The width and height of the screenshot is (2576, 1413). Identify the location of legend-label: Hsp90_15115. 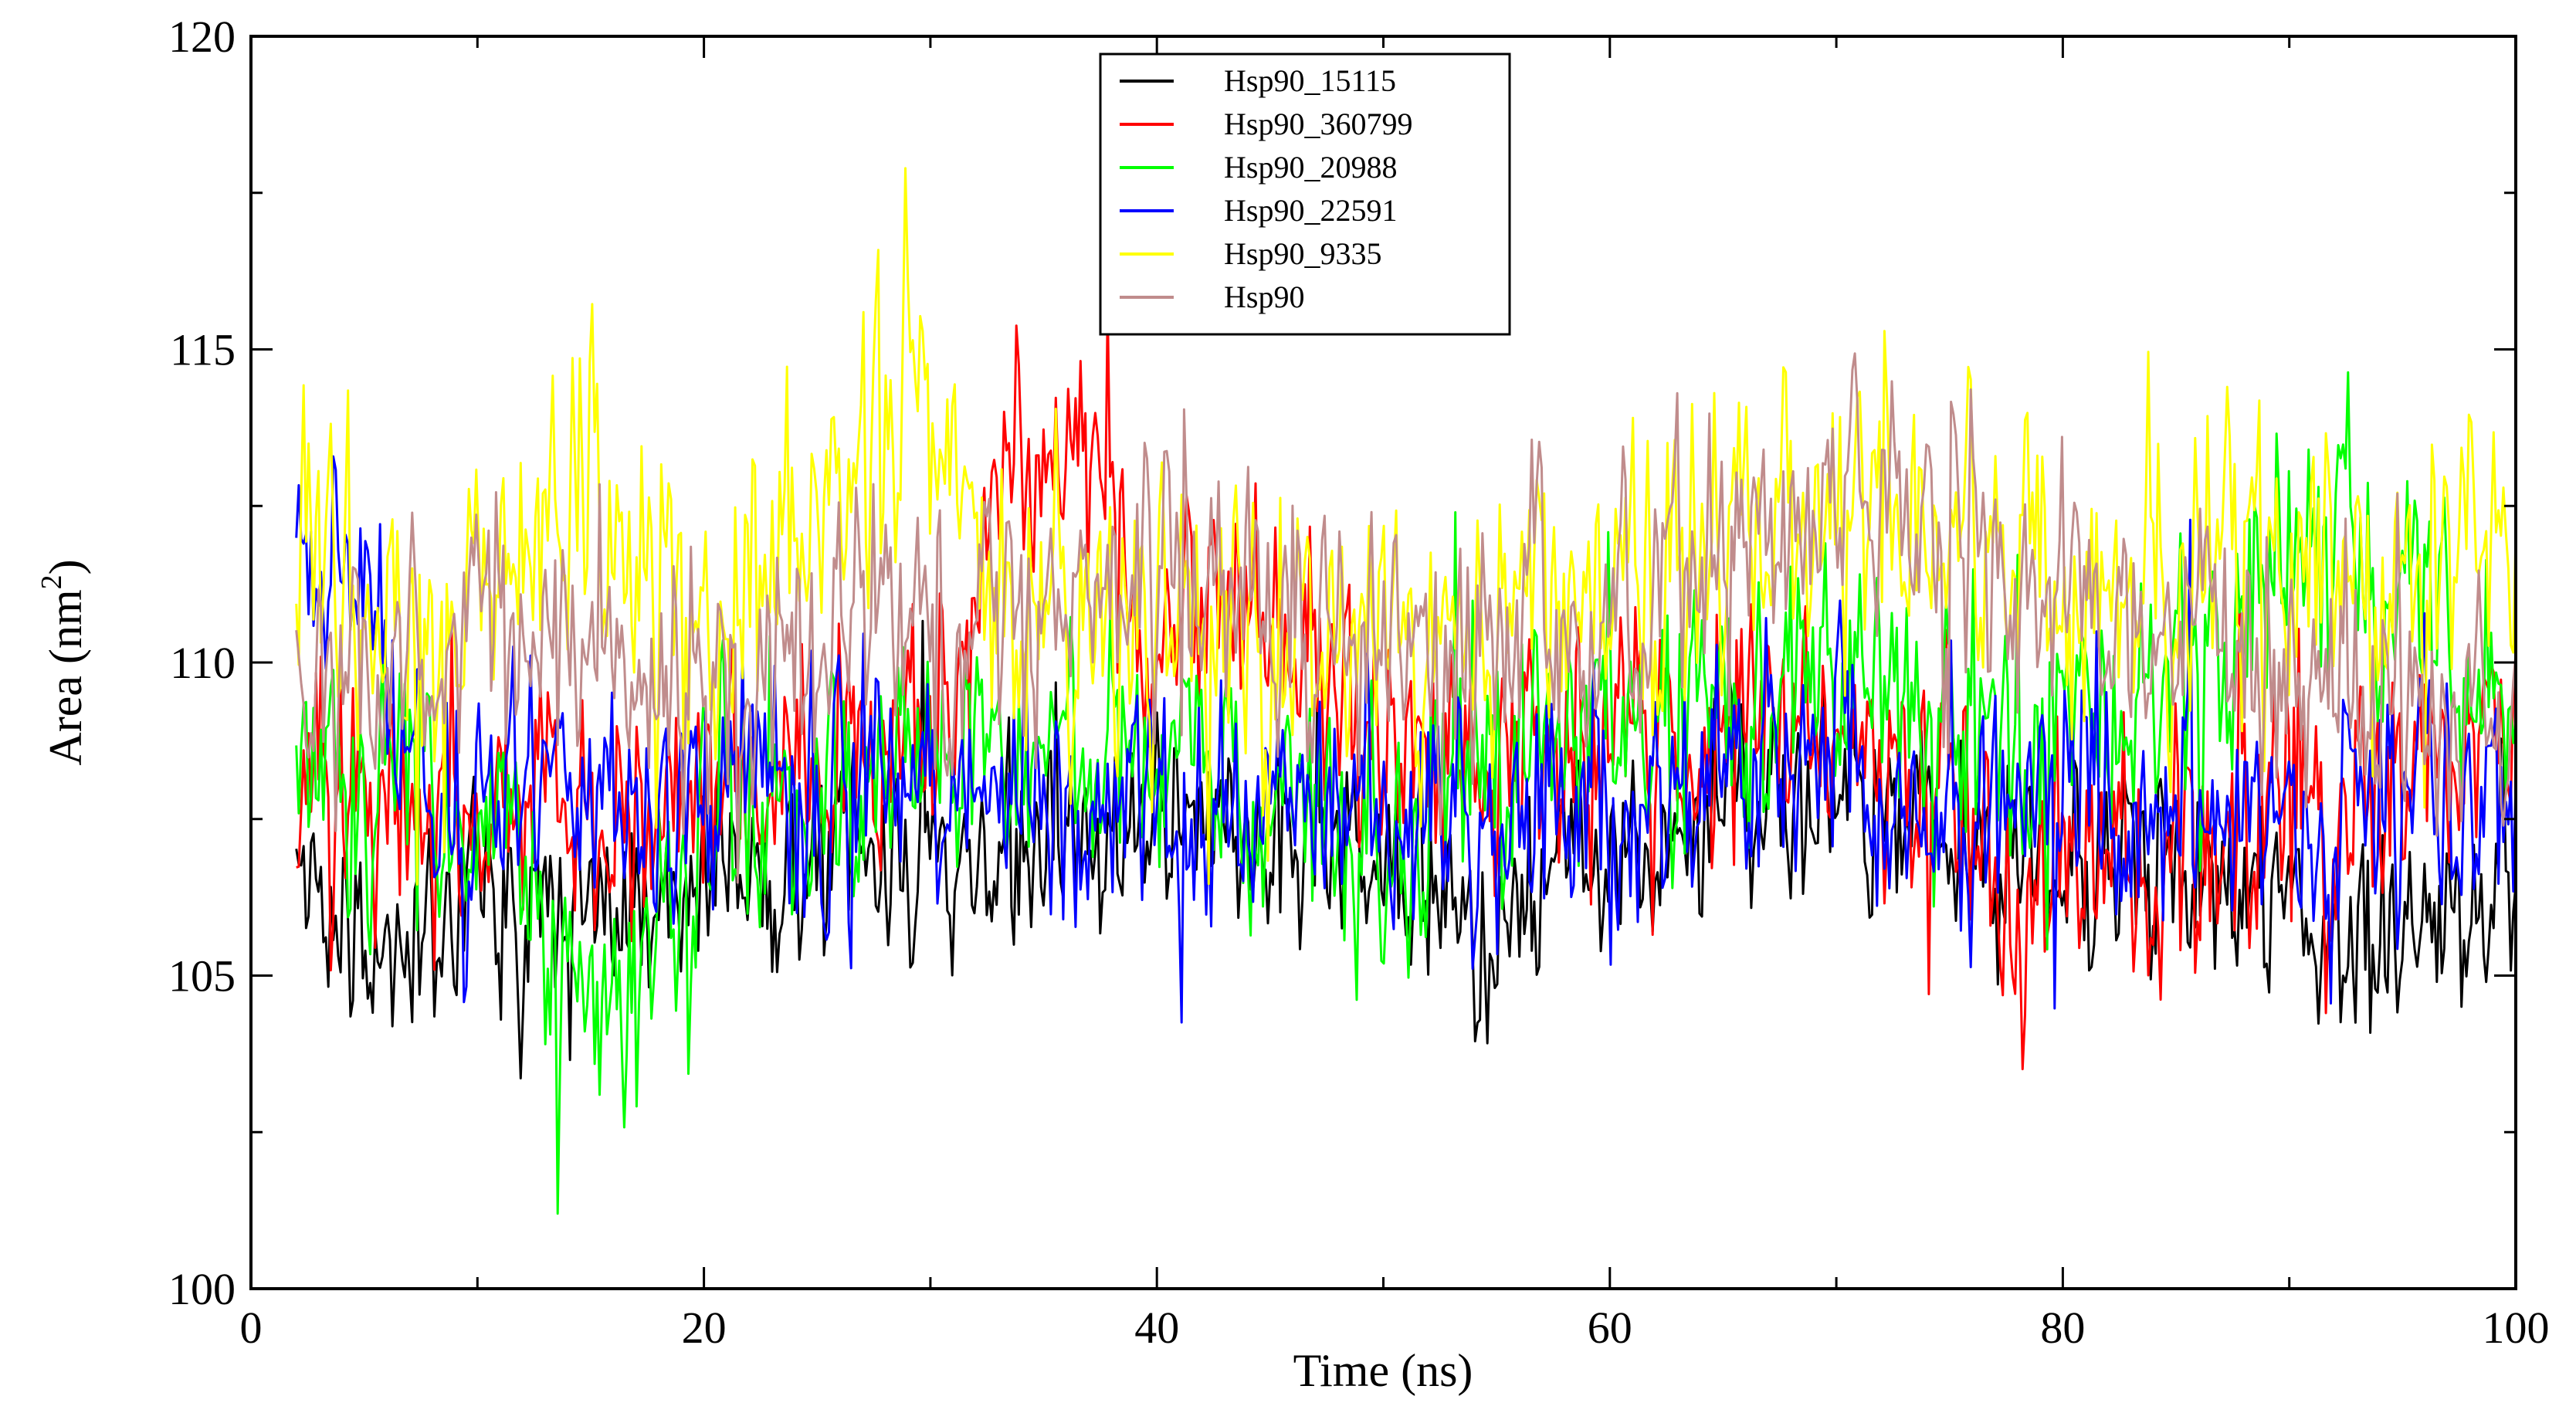
(1310, 80).